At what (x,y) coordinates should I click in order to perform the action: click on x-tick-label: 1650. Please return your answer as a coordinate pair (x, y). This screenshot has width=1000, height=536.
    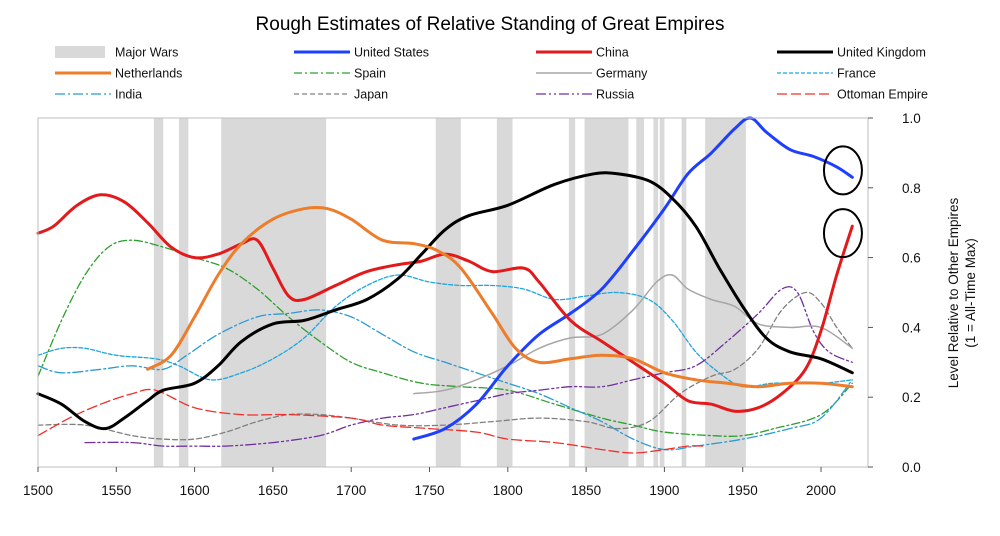
    Looking at the image, I should click on (273, 490).